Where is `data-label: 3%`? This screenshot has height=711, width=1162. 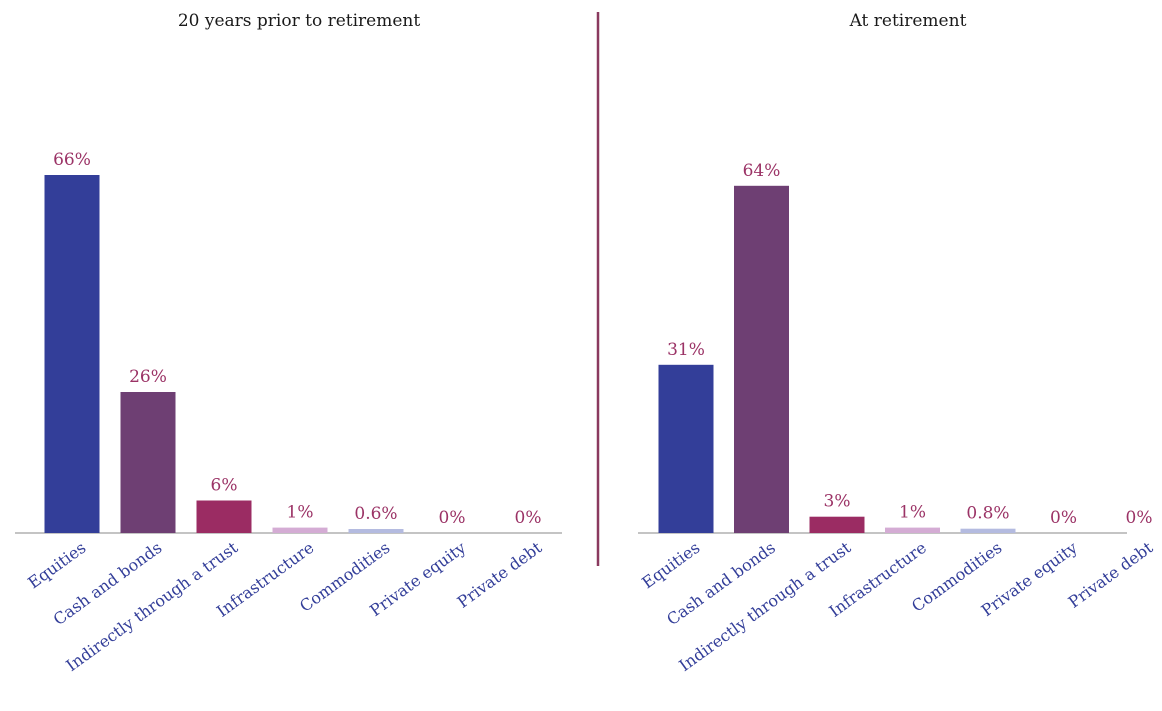
data-label: 3% is located at coordinates (837, 502).